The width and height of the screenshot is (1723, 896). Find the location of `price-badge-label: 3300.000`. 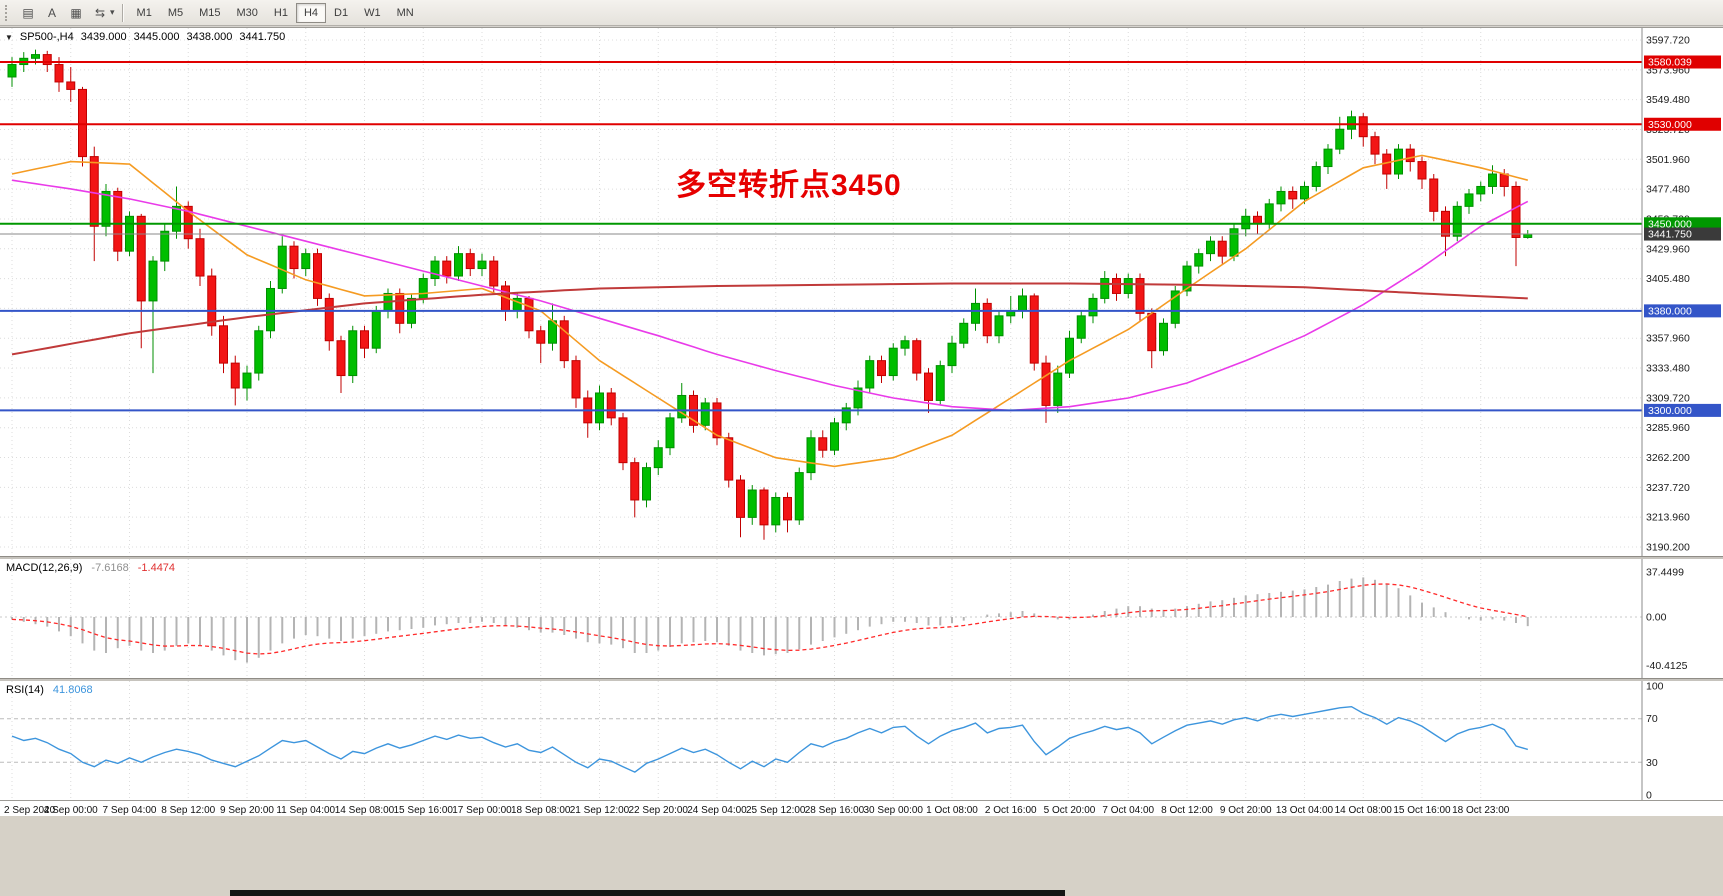

price-badge-label: 3300.000 is located at coordinates (1670, 411).